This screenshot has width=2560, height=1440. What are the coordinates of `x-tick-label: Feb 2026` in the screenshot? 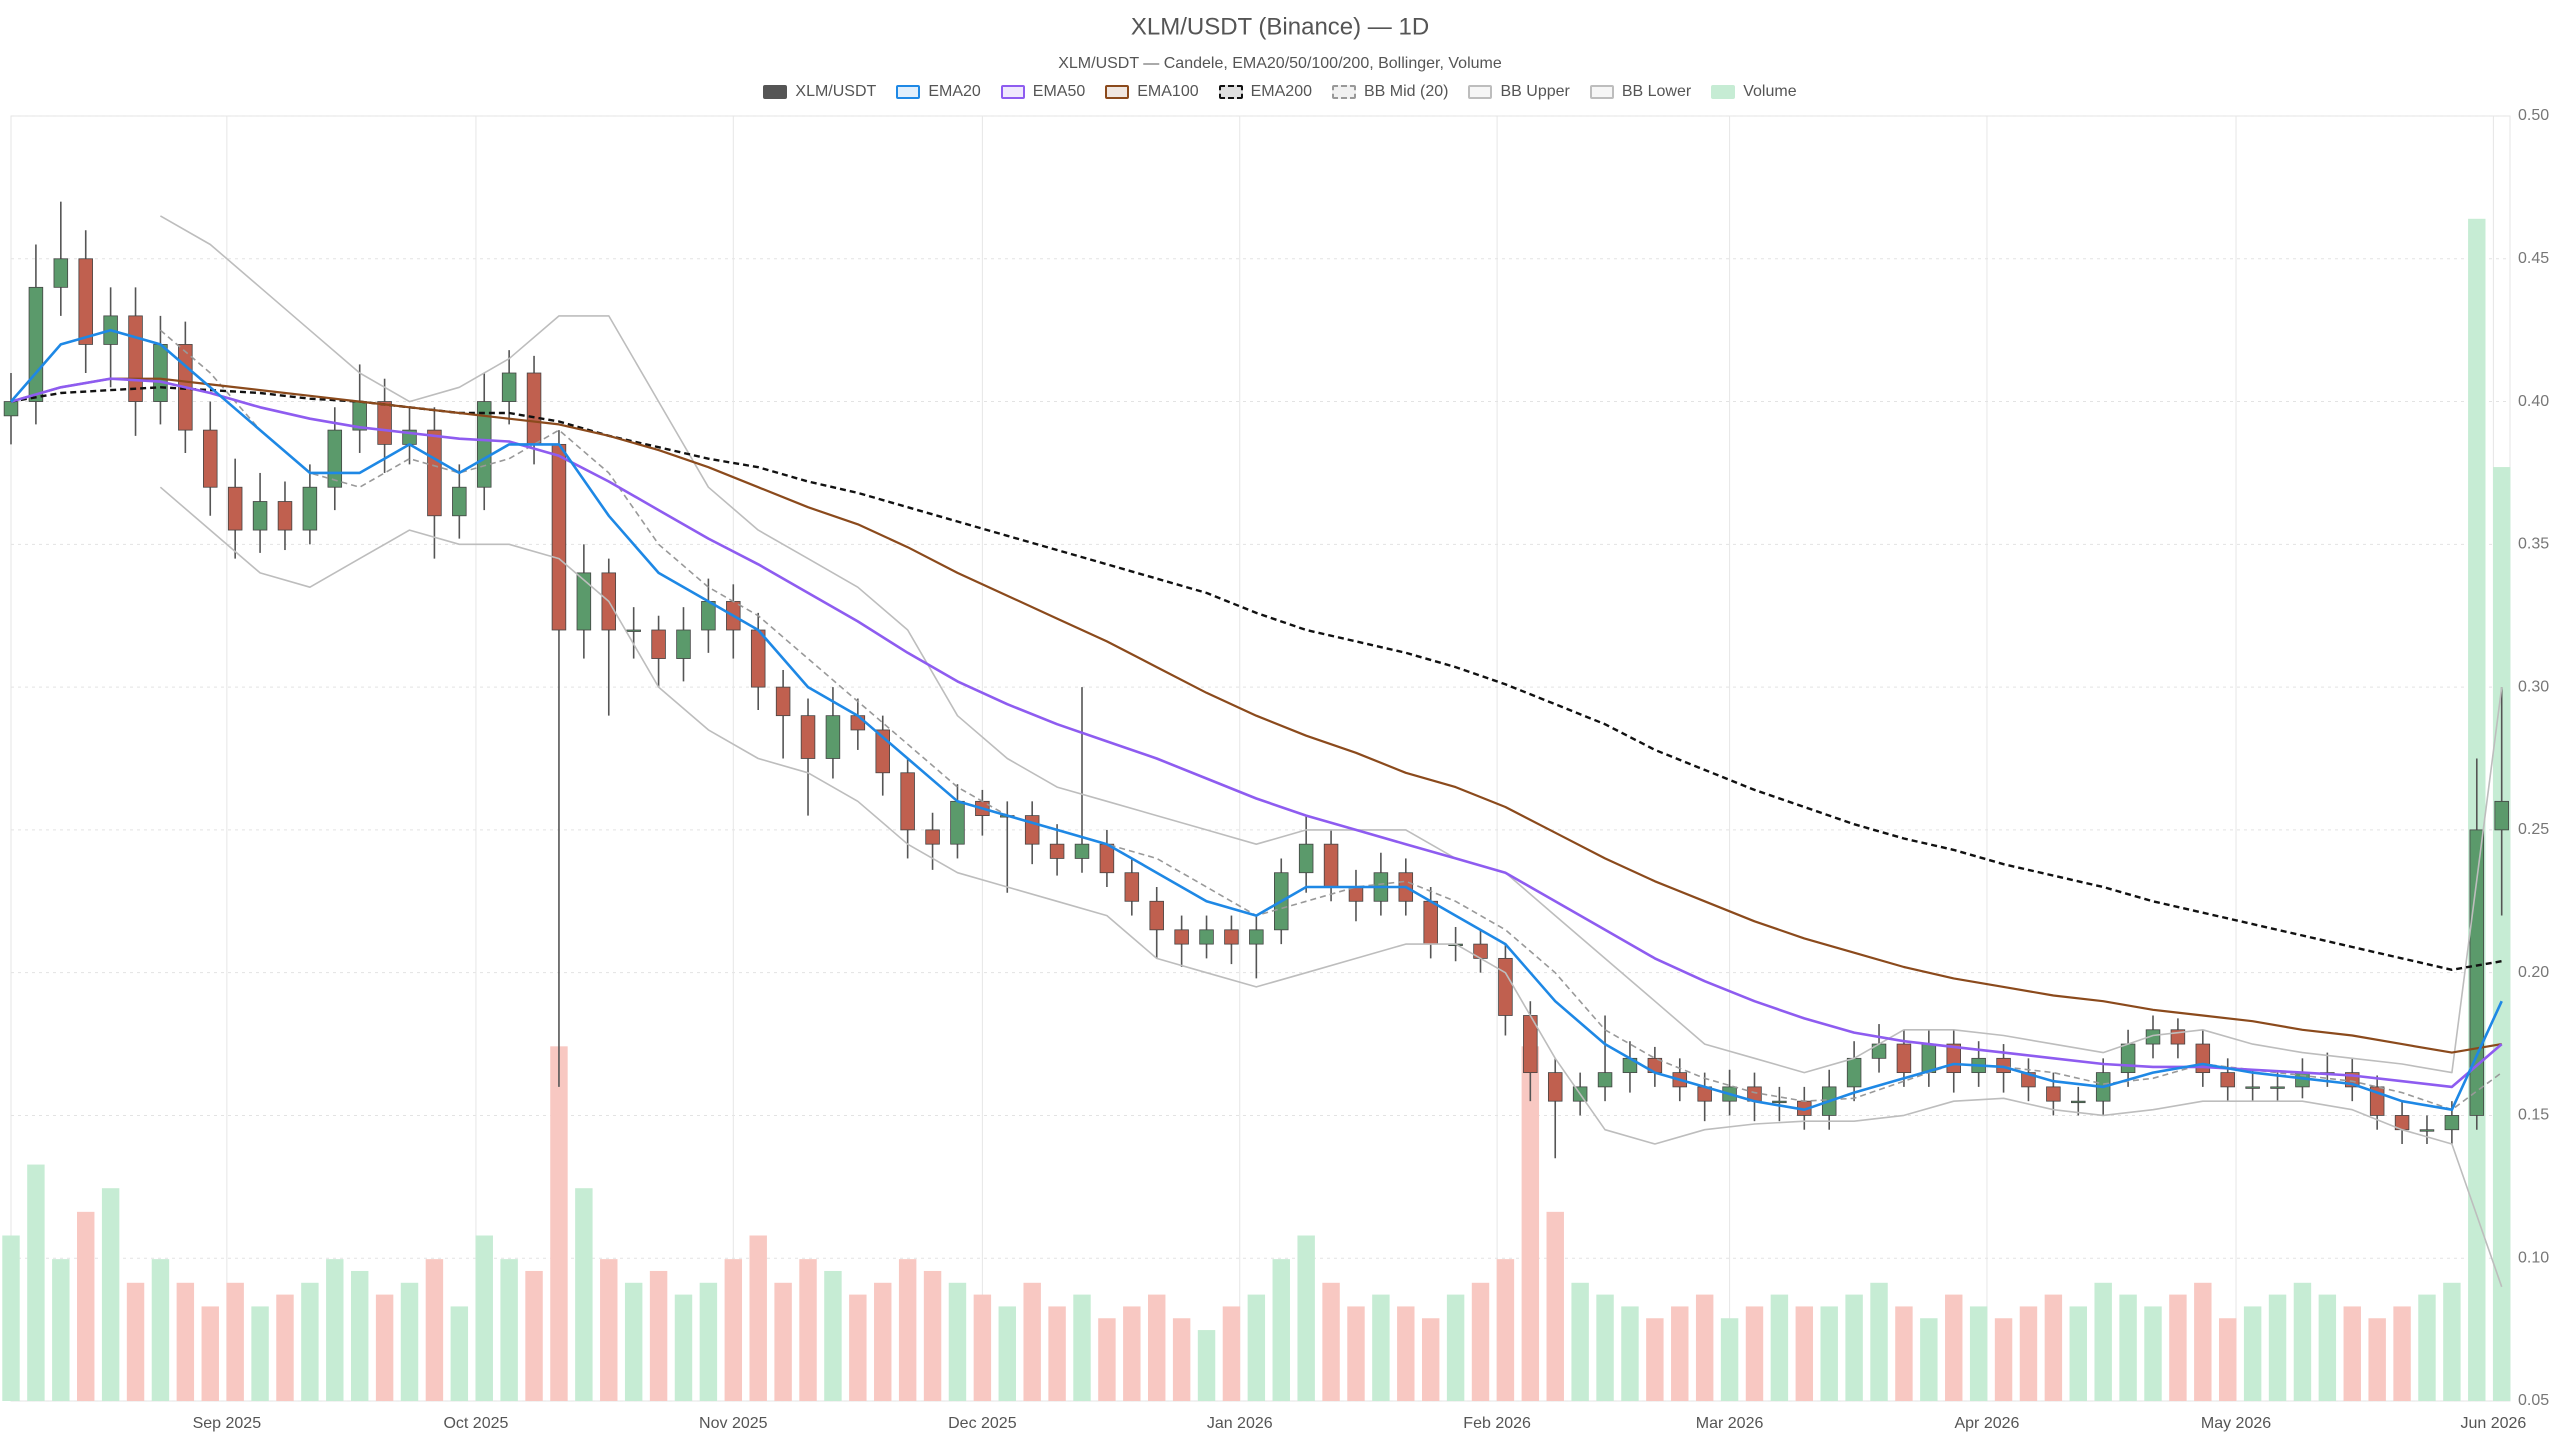 It's located at (1497, 1423).